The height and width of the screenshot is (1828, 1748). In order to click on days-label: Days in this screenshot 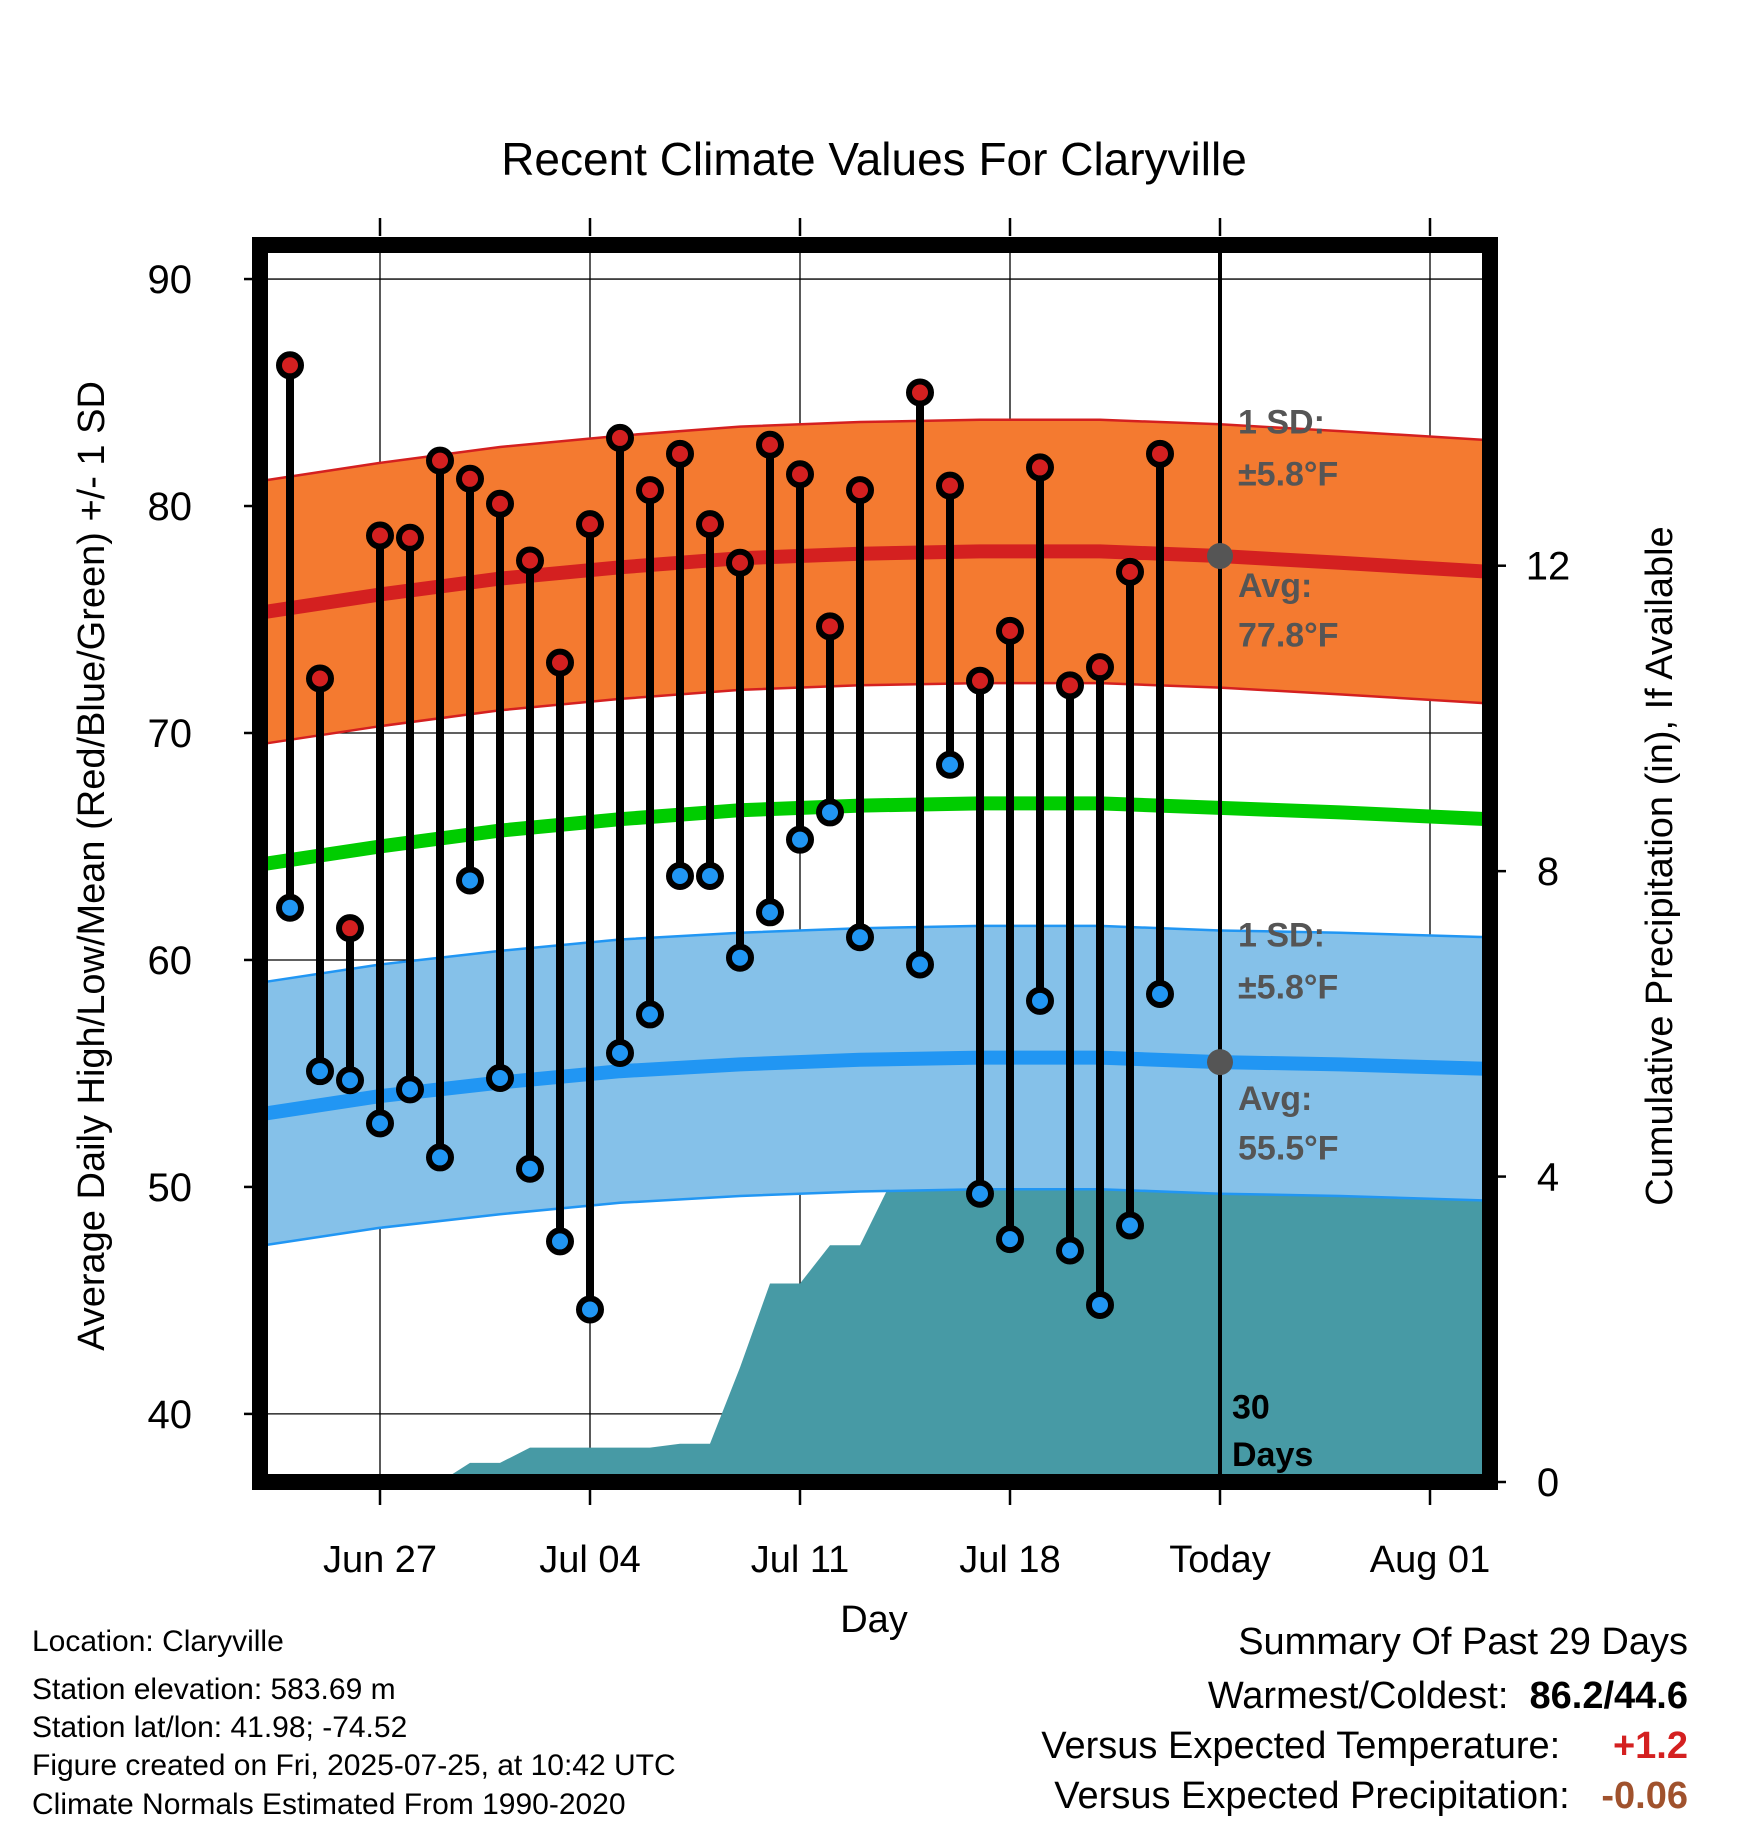, I will do `click(1272, 1455)`.